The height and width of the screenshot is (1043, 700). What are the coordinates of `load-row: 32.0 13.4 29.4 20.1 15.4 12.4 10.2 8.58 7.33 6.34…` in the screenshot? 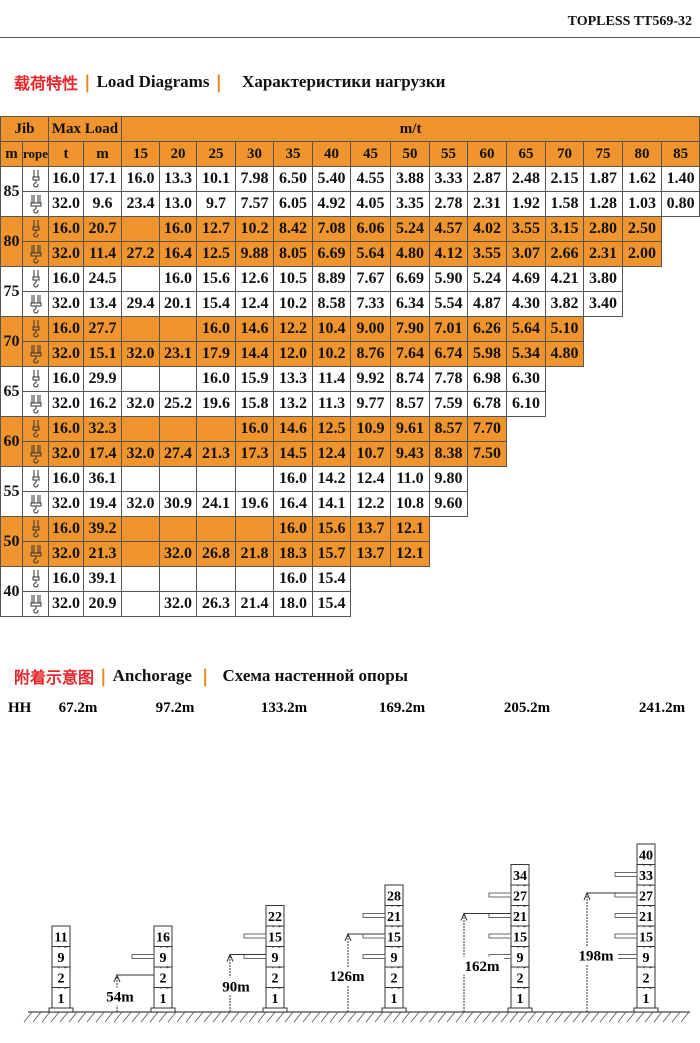 It's located at (350, 304).